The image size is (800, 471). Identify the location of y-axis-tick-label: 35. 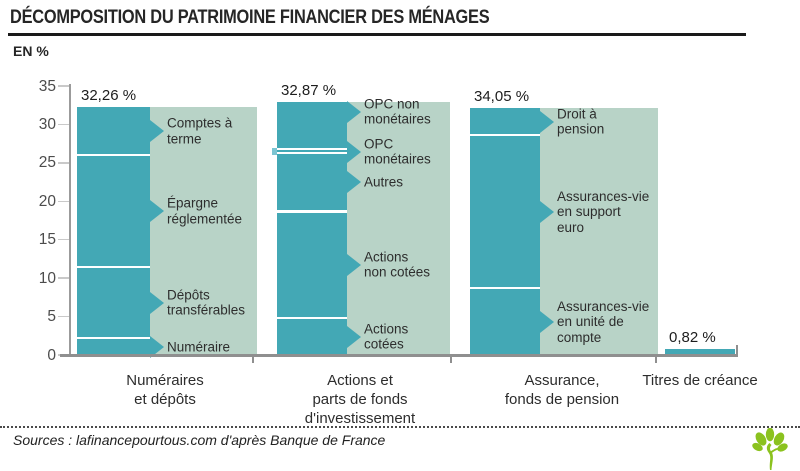
(47, 86).